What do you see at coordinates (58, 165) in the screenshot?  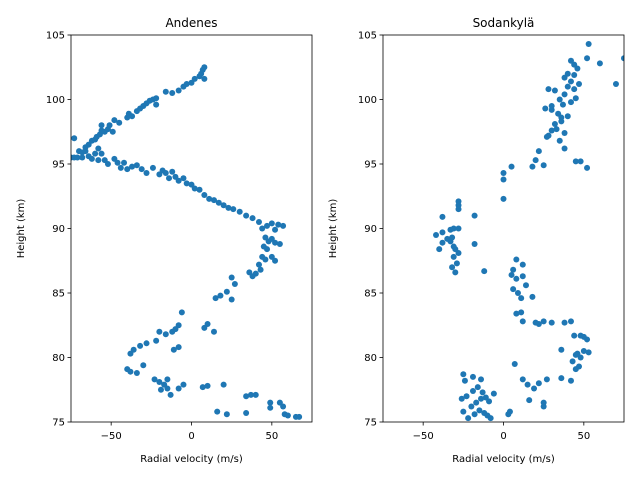 I see `y-tick-label: 95` at bounding box center [58, 165].